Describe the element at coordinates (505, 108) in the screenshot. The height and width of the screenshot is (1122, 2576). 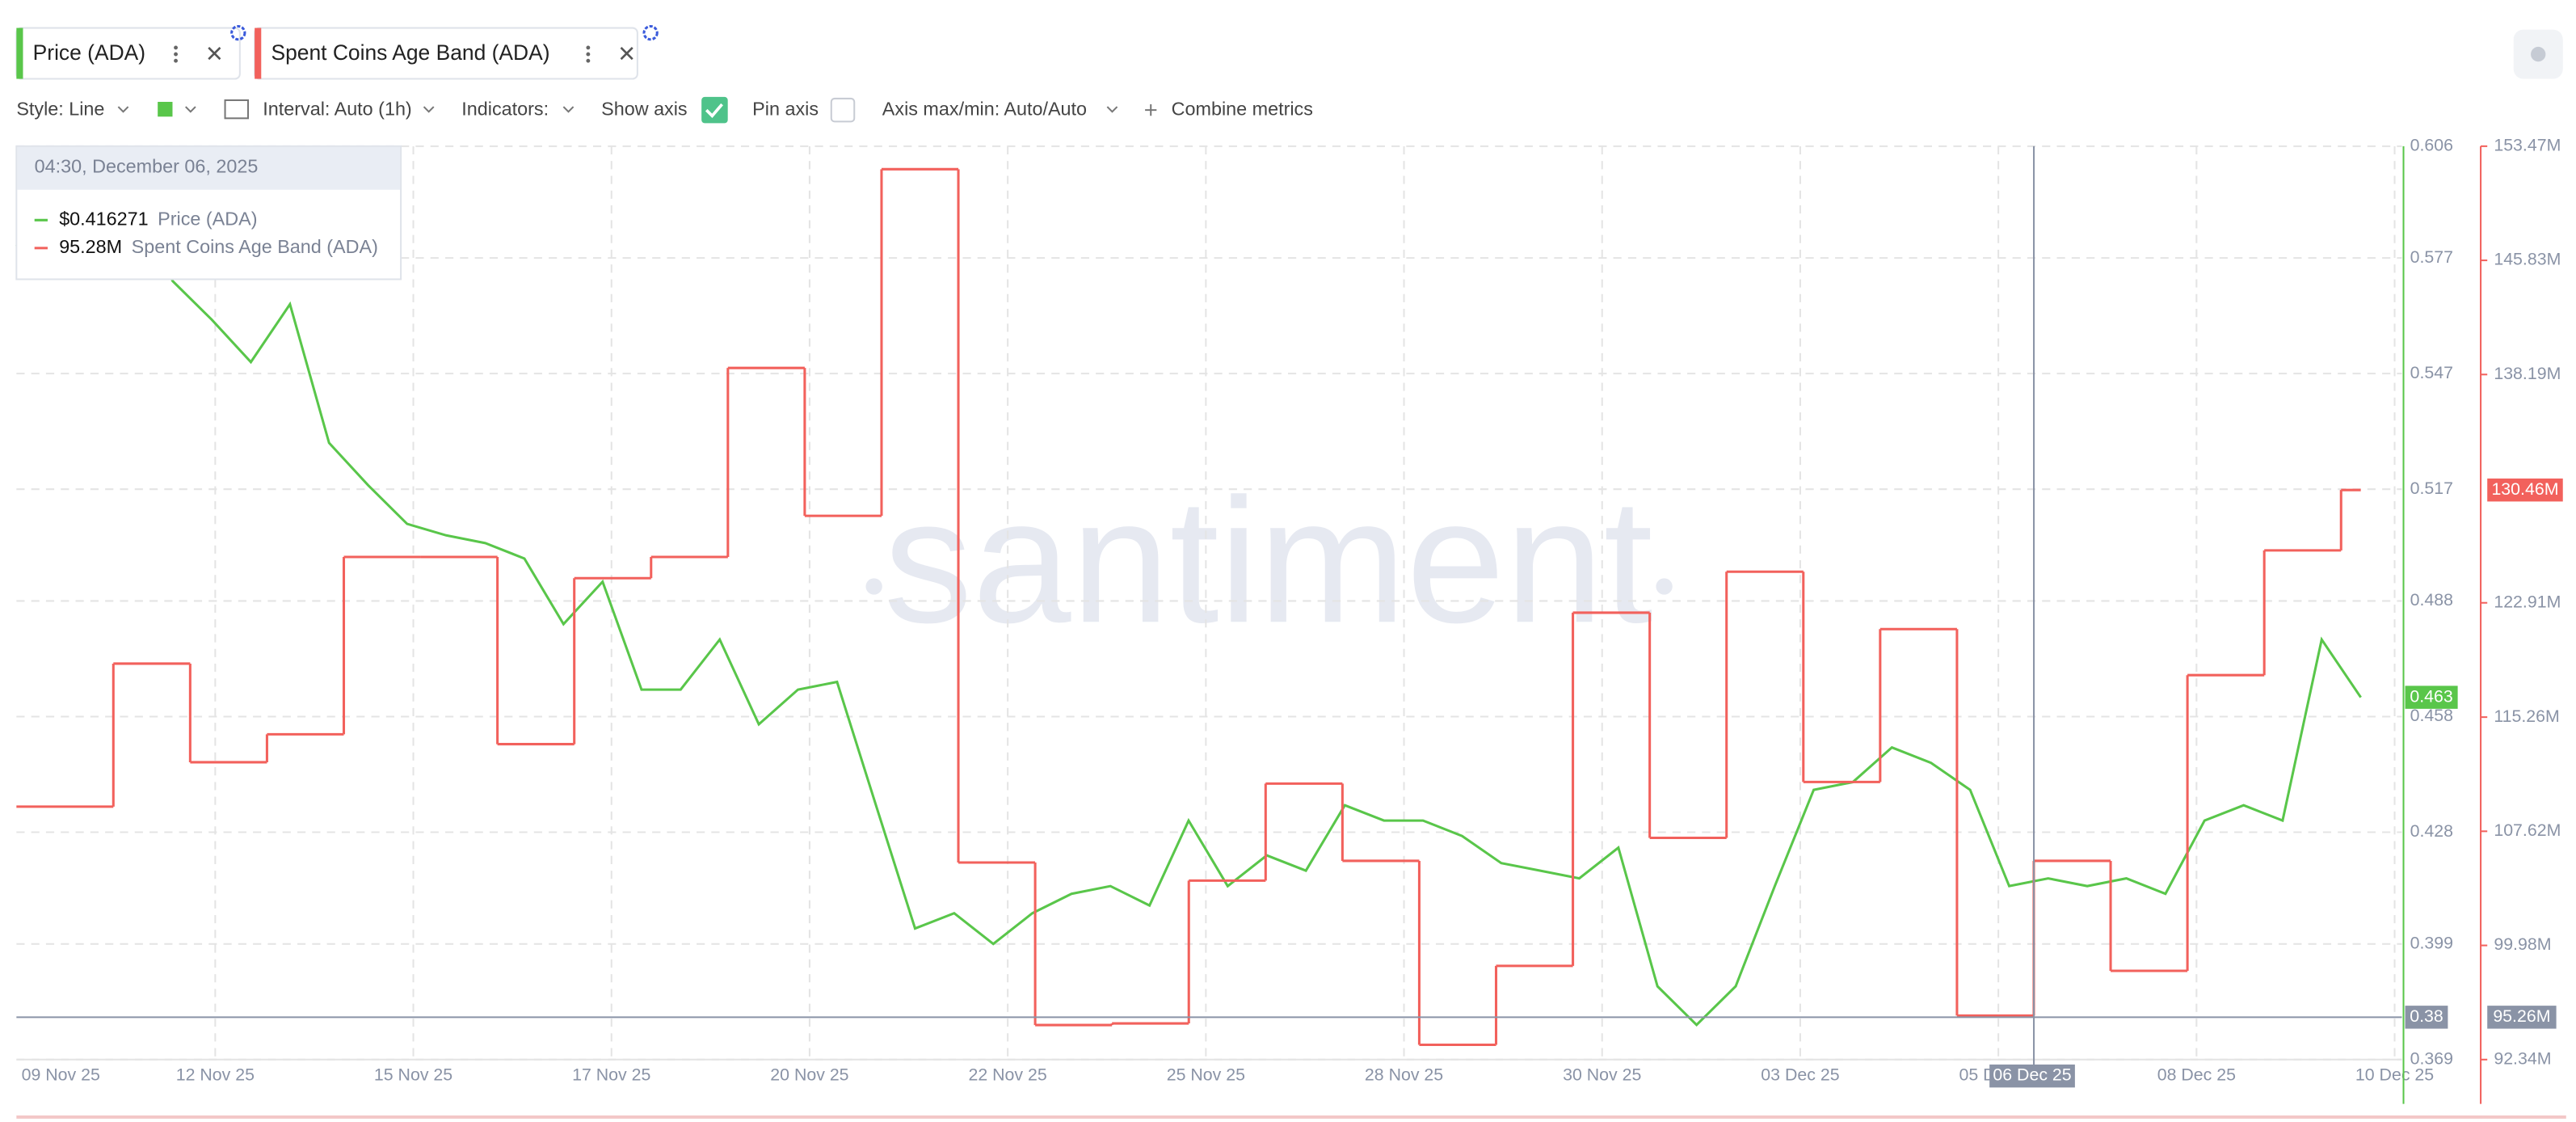
I see `indicators-select: Indicators:` at that location.